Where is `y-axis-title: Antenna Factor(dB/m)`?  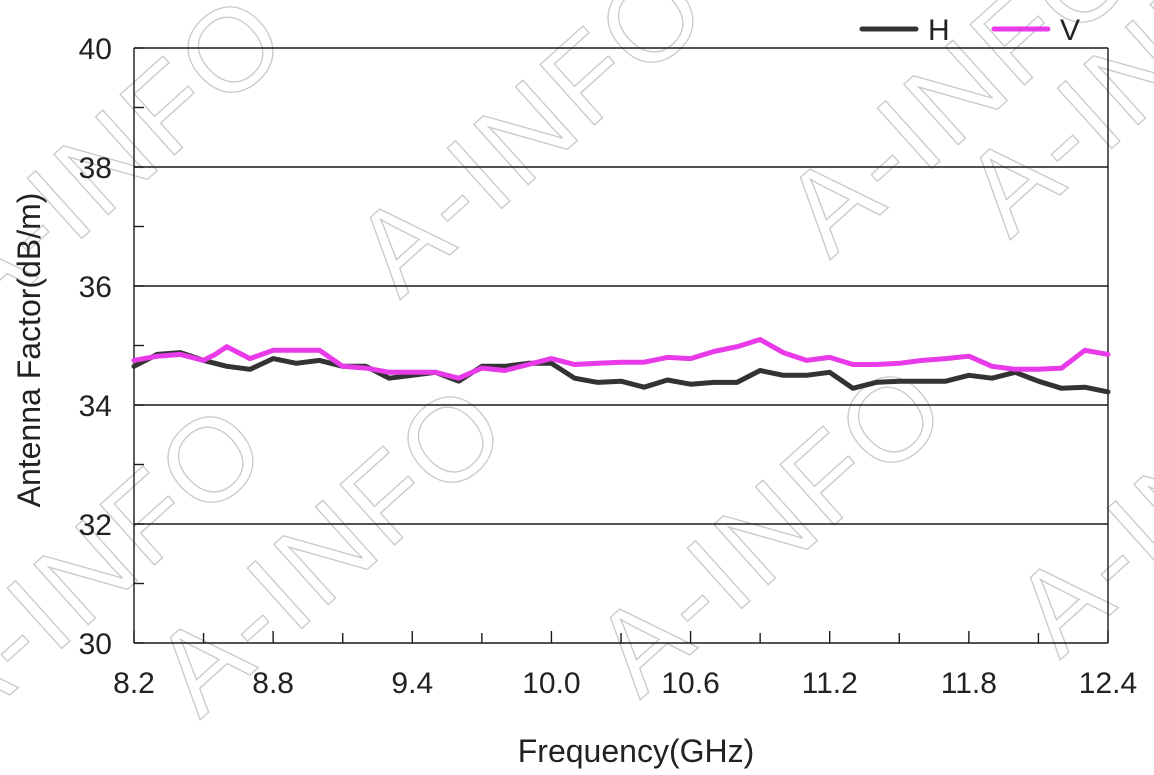
y-axis-title: Antenna Factor(dB/m) is located at coordinates (29, 350).